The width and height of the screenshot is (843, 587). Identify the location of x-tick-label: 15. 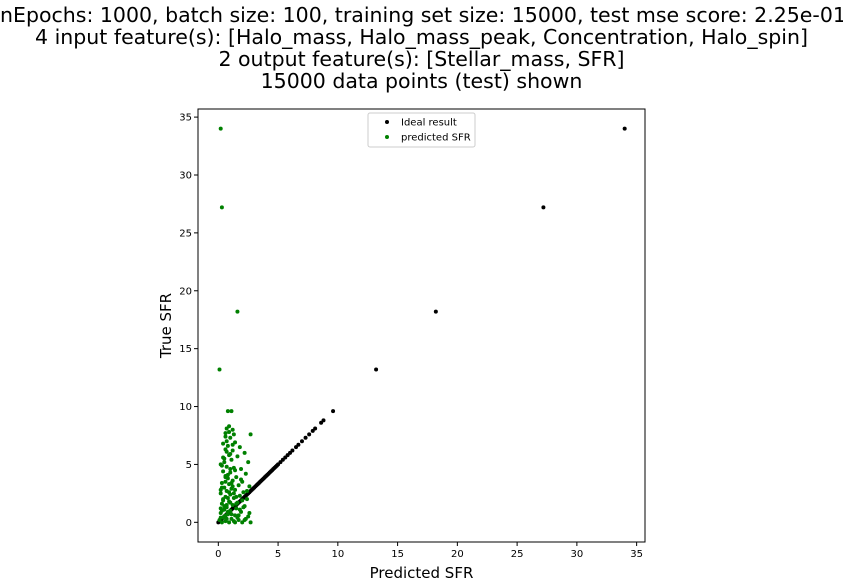
(397, 554).